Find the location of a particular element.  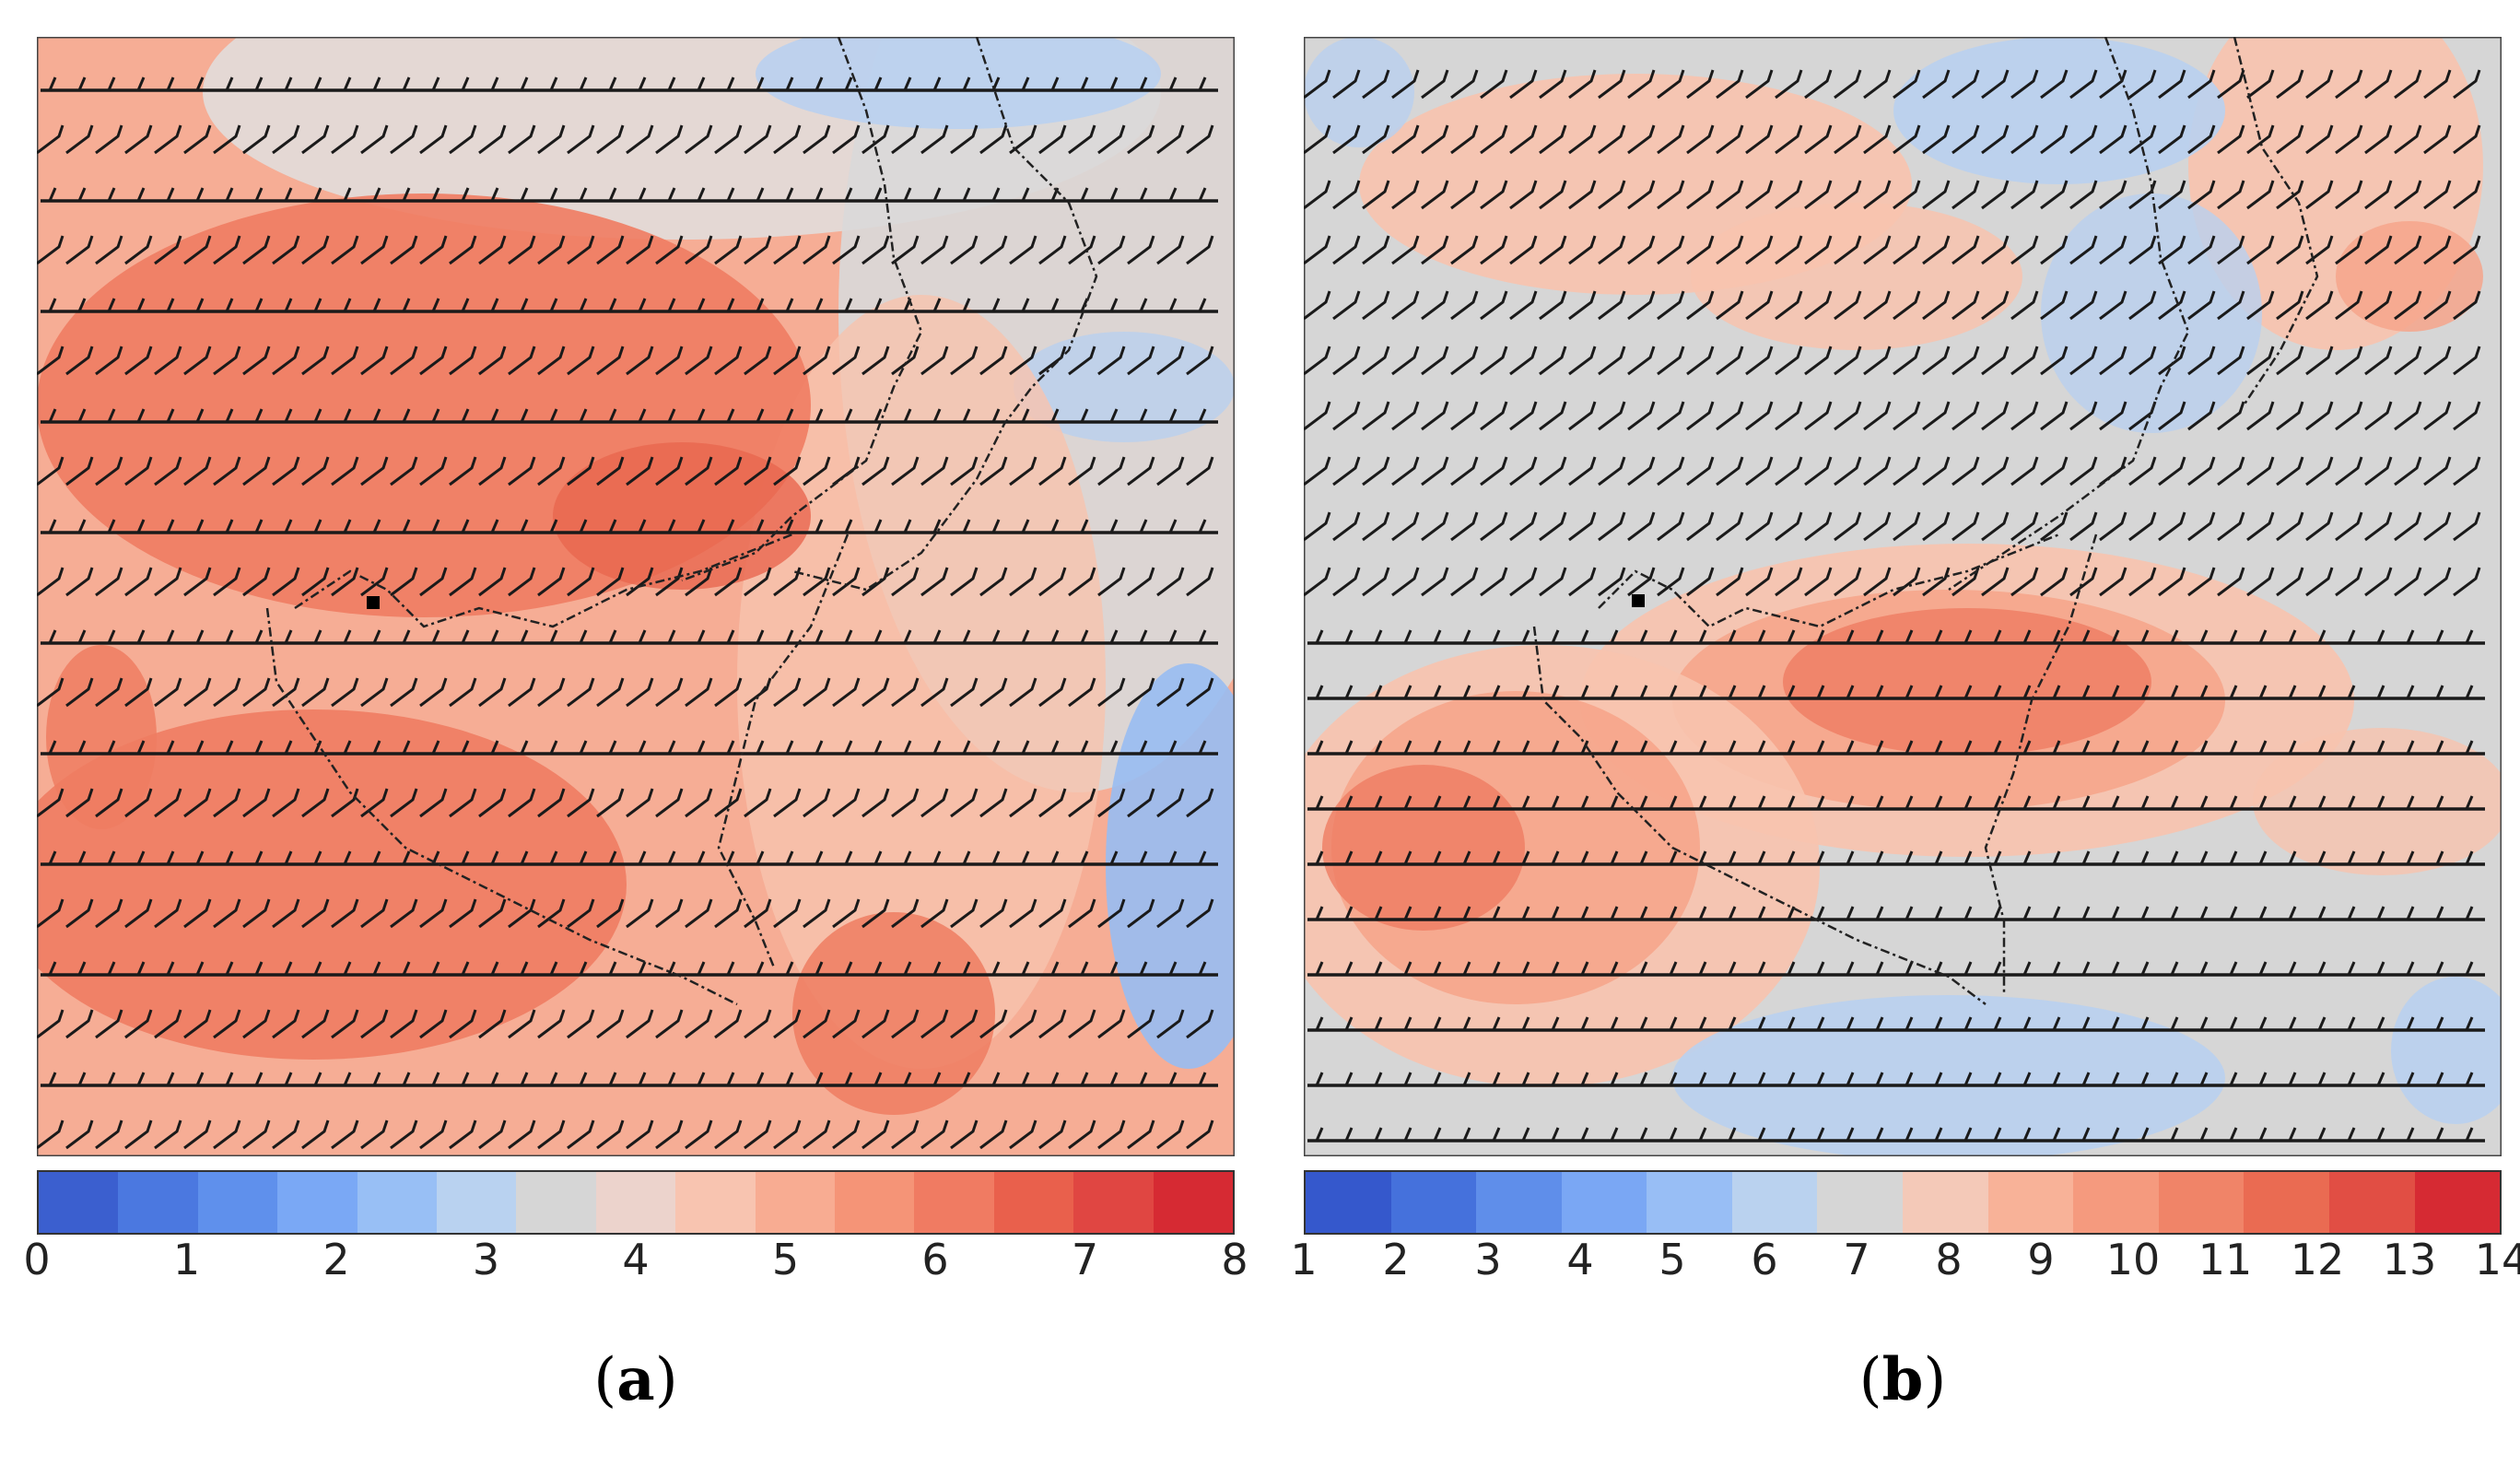

colorbar-tick-label: 2 is located at coordinates (336, 1259).